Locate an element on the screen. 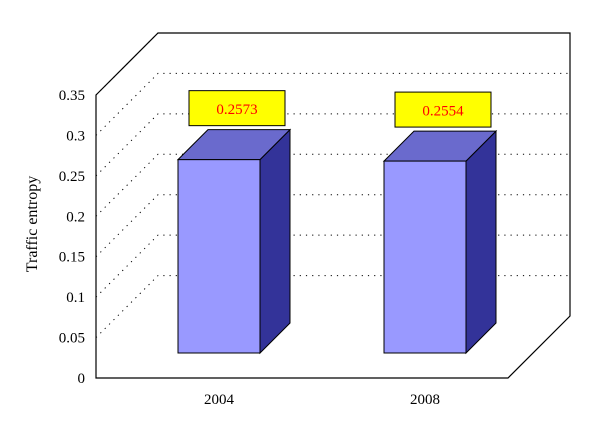  bar-2004: 0.2573 is located at coordinates (234, 222).